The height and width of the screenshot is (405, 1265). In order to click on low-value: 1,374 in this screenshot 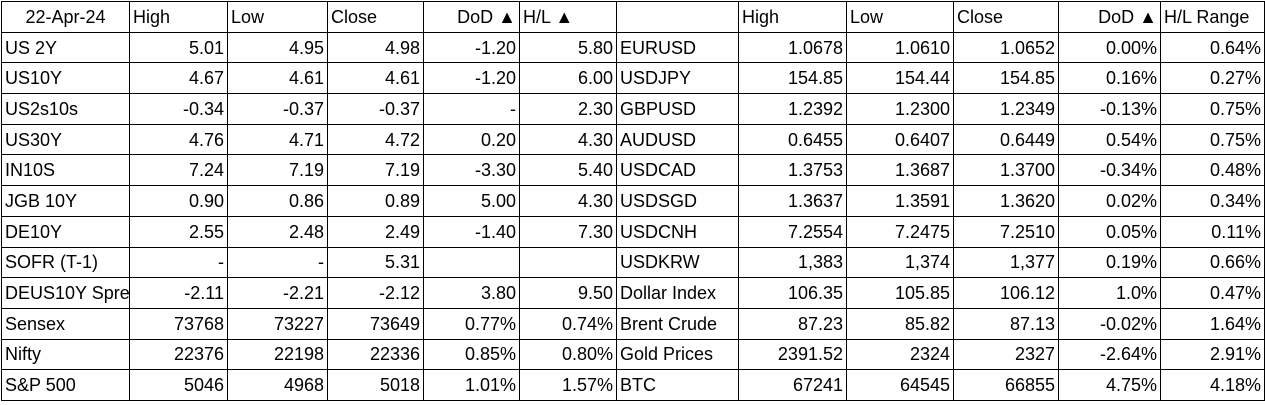, I will do `click(900, 262)`.